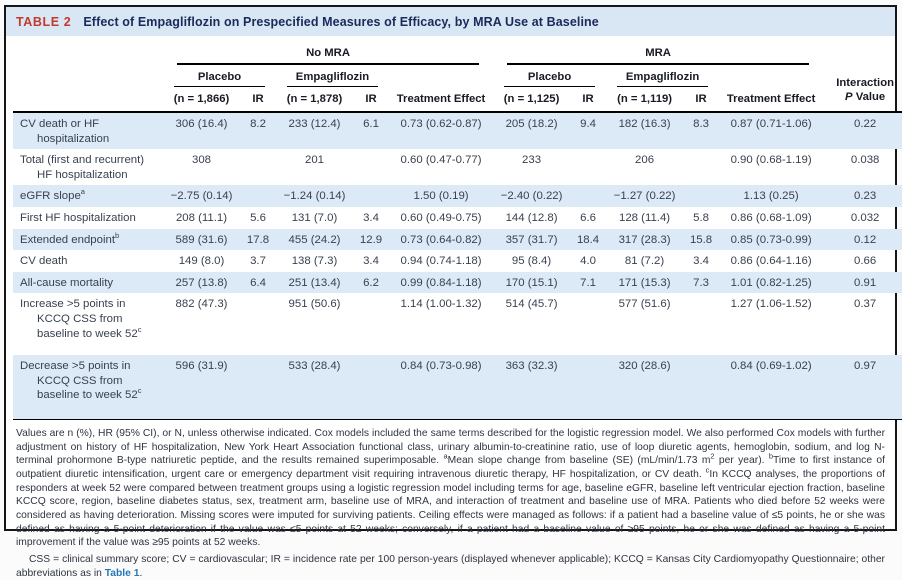 This screenshot has width=902, height=580. Describe the element at coordinates (531, 124) in the screenshot. I see `table-cell: 205 (18.2)` at that location.